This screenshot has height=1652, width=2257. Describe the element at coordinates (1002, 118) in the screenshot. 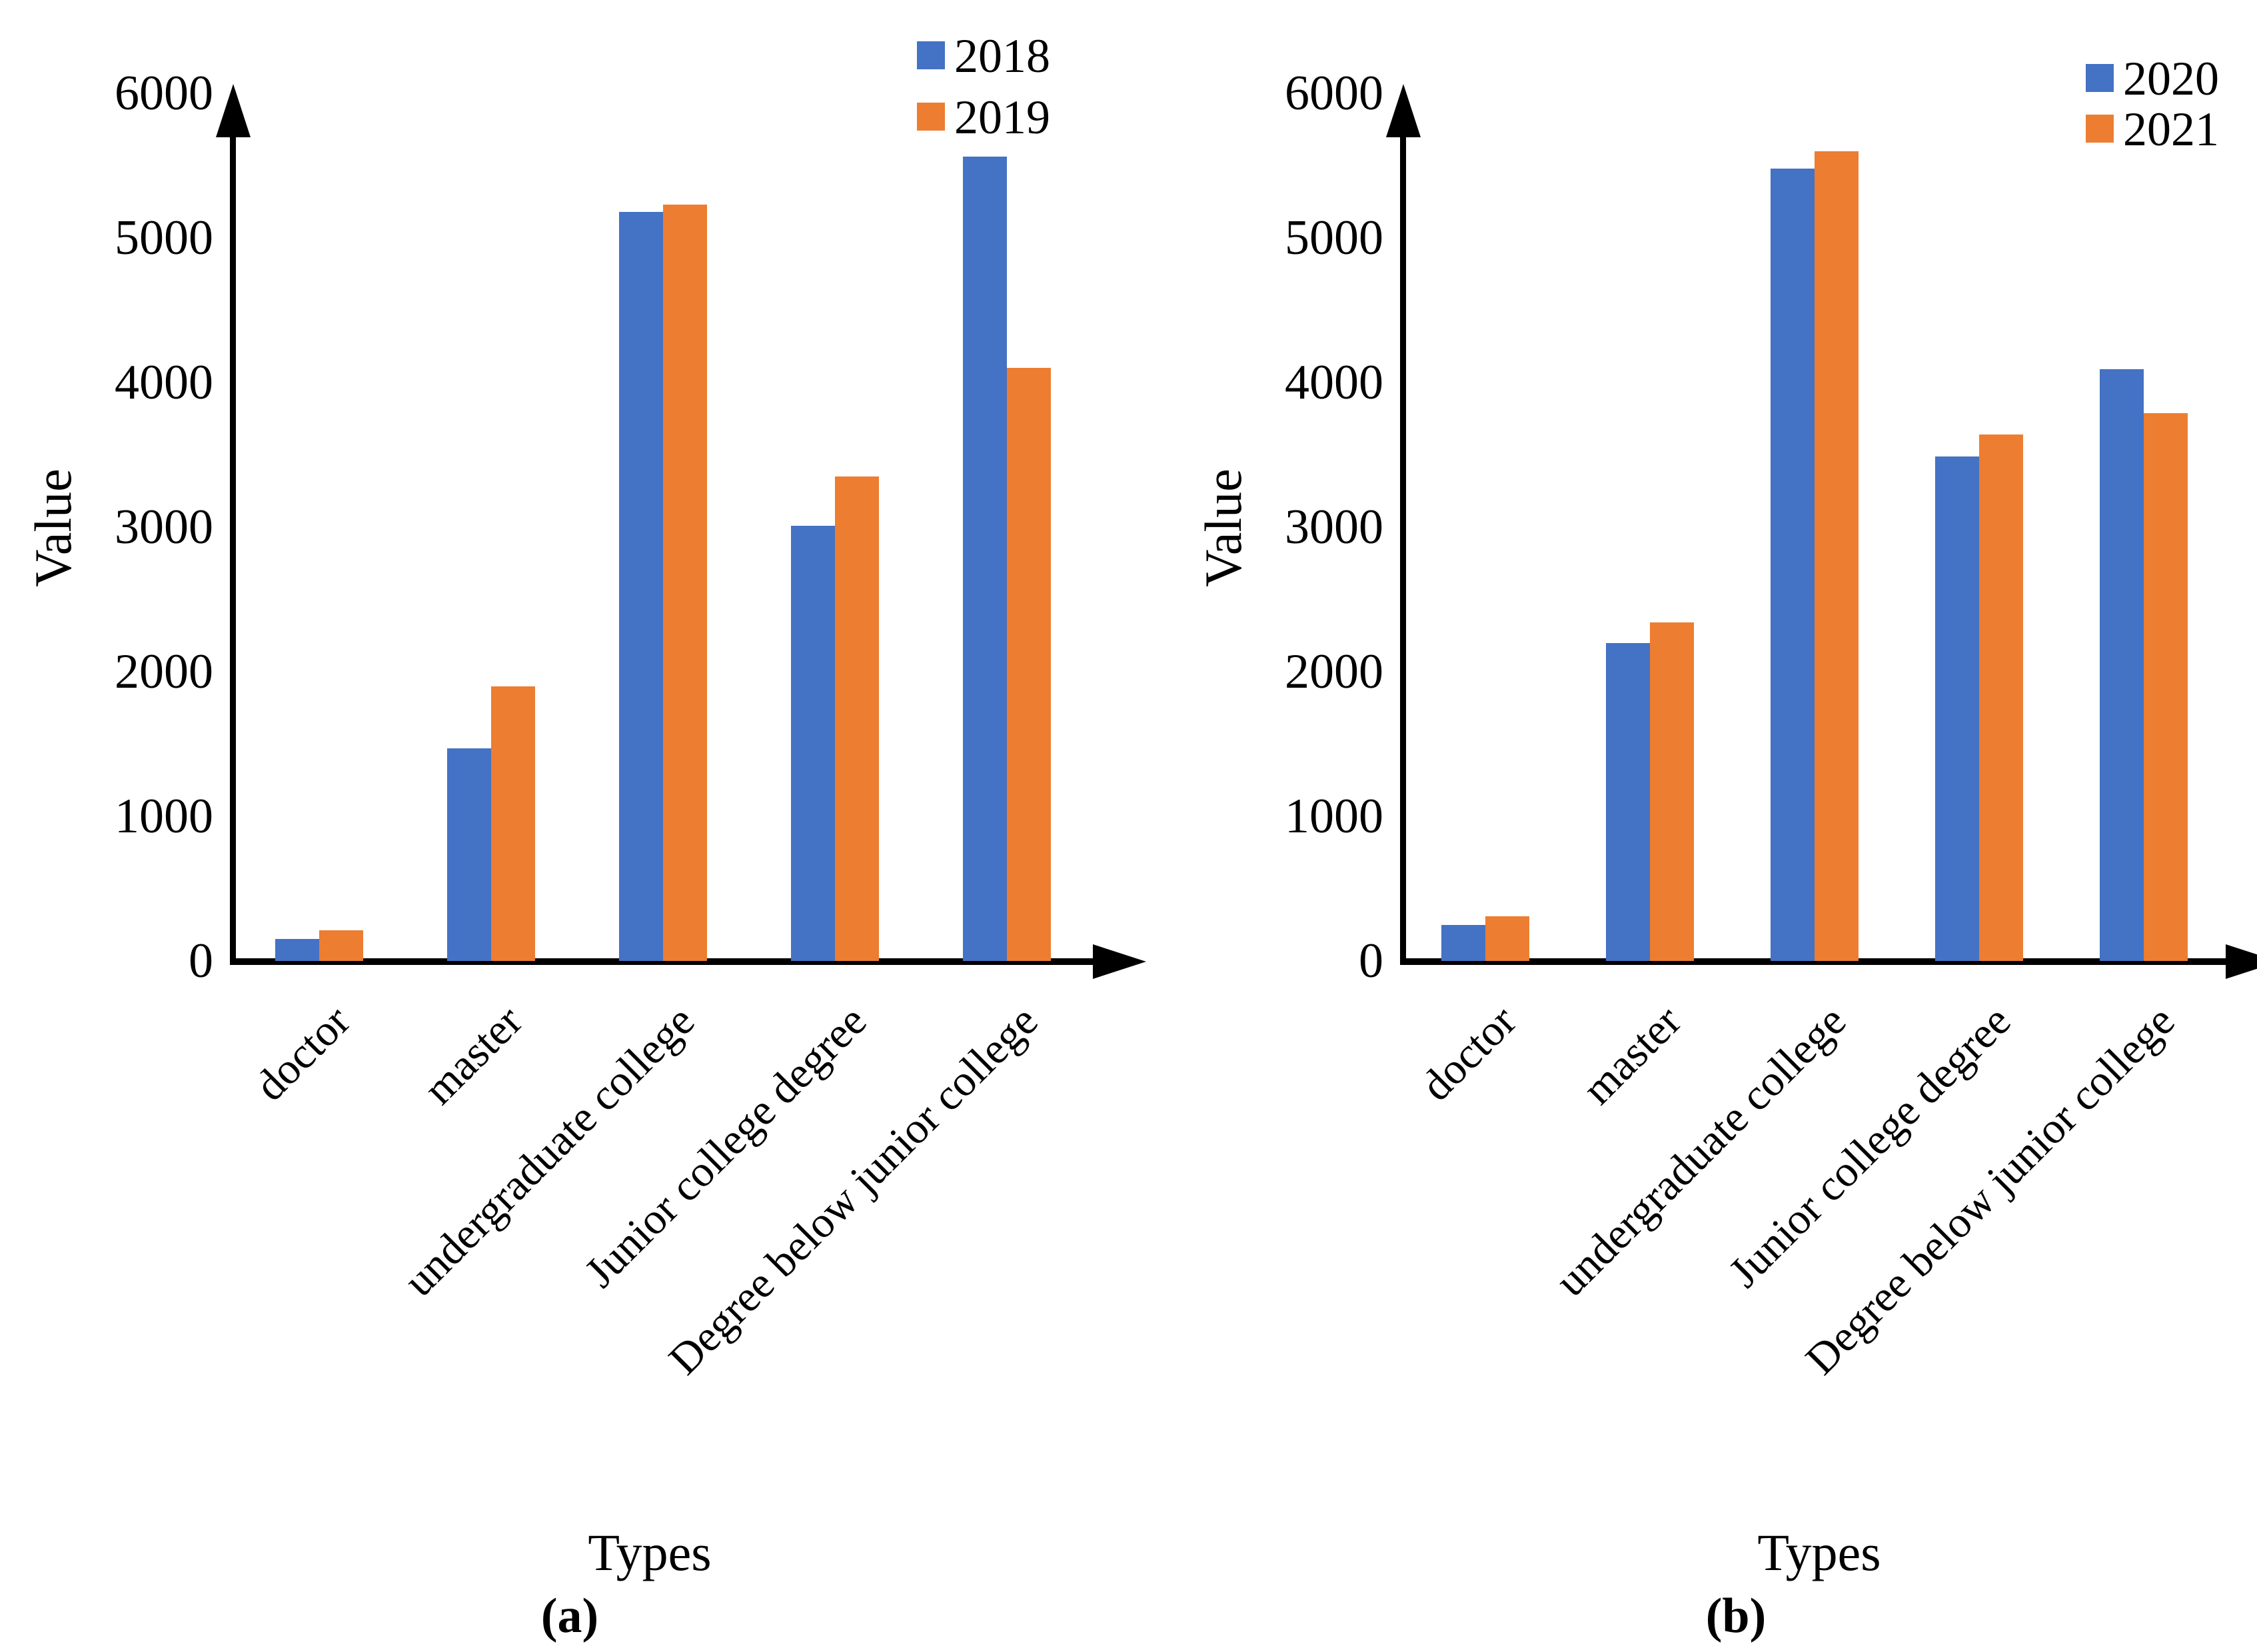

I see `legend-label: 2019` at that location.